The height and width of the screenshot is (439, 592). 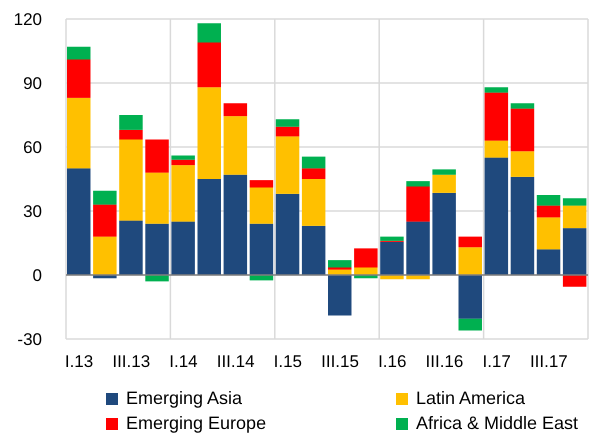 What do you see at coordinates (471, 398) in the screenshot?
I see `legend-label: Latin America` at bounding box center [471, 398].